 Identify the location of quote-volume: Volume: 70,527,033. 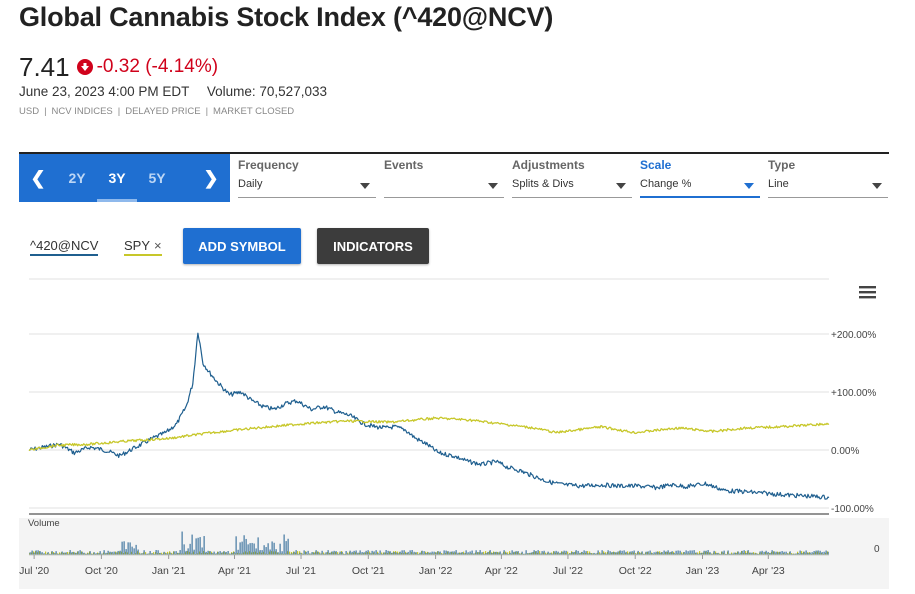
(266, 91).